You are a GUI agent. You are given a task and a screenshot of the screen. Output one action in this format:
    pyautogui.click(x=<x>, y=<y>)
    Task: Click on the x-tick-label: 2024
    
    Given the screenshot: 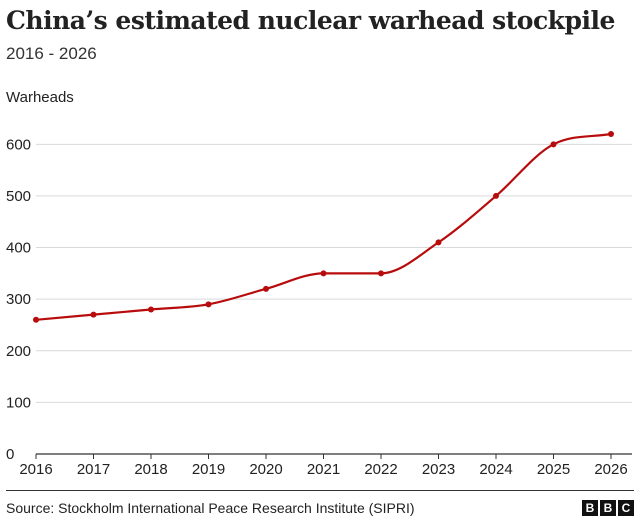 What is the action you would take?
    pyautogui.click(x=495, y=469)
    